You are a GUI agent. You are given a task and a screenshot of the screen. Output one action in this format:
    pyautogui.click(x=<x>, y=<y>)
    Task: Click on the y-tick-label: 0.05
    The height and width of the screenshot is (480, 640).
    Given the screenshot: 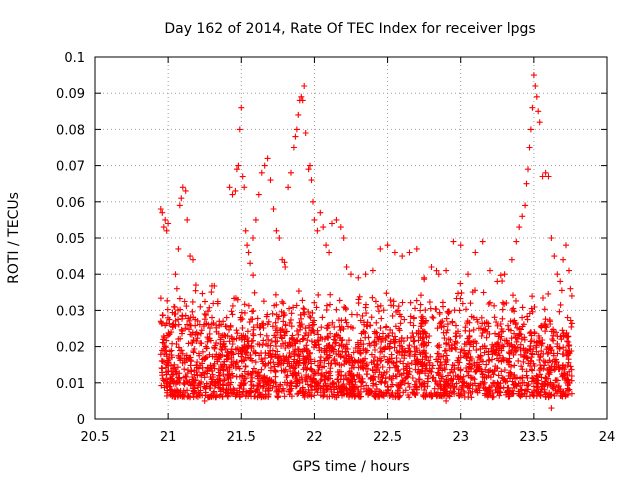 What is the action you would take?
    pyautogui.click(x=70, y=239)
    